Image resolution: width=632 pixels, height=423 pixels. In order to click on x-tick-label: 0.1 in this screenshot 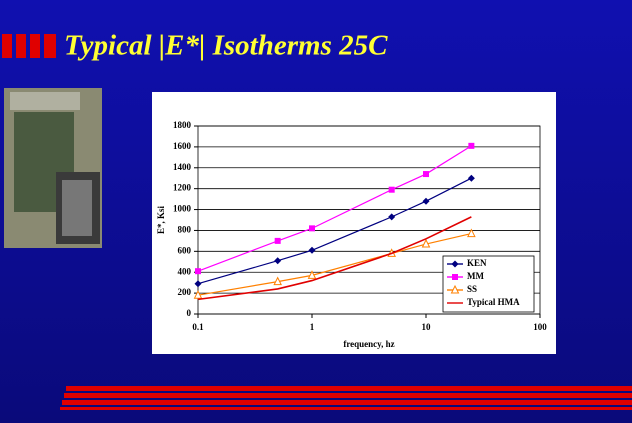, I will do `click(198, 327)`.